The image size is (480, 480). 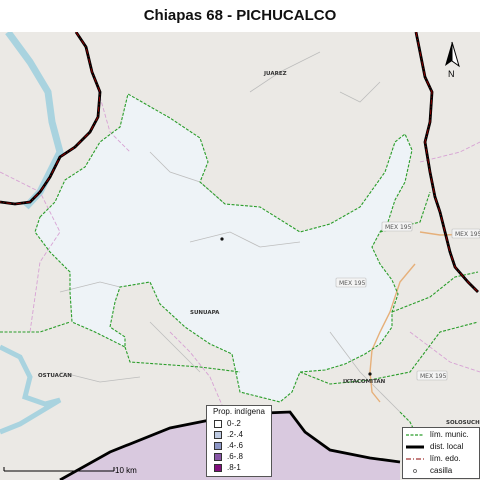 I want to click on legend-item: casilla, so click(x=441, y=470).